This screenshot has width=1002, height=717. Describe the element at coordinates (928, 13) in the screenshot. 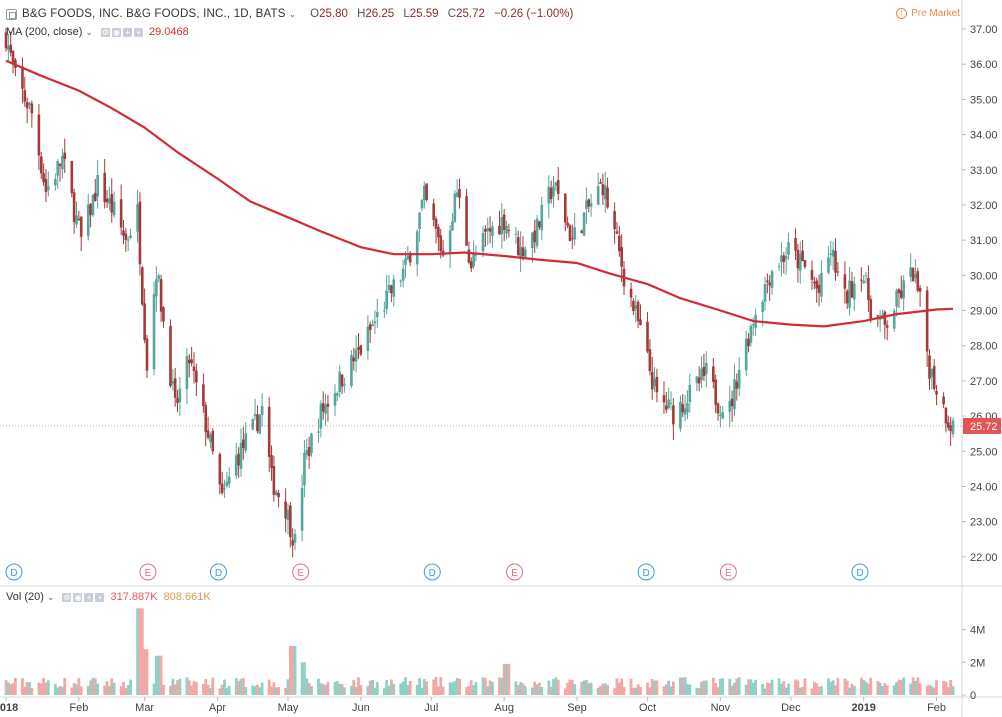

I see `pre-market-indicator: ! Pre Market` at that location.